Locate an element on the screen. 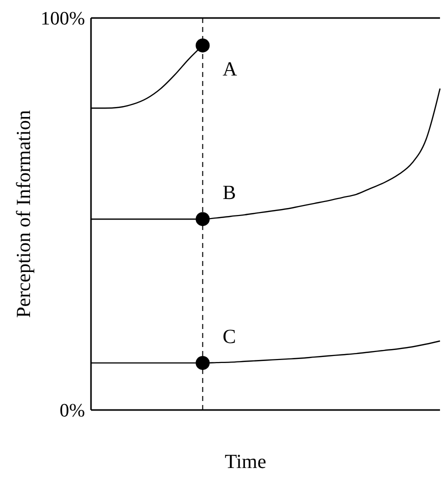 Image resolution: width=441 pixels, height=481 pixels. x-axis-title: Time is located at coordinates (245, 462).